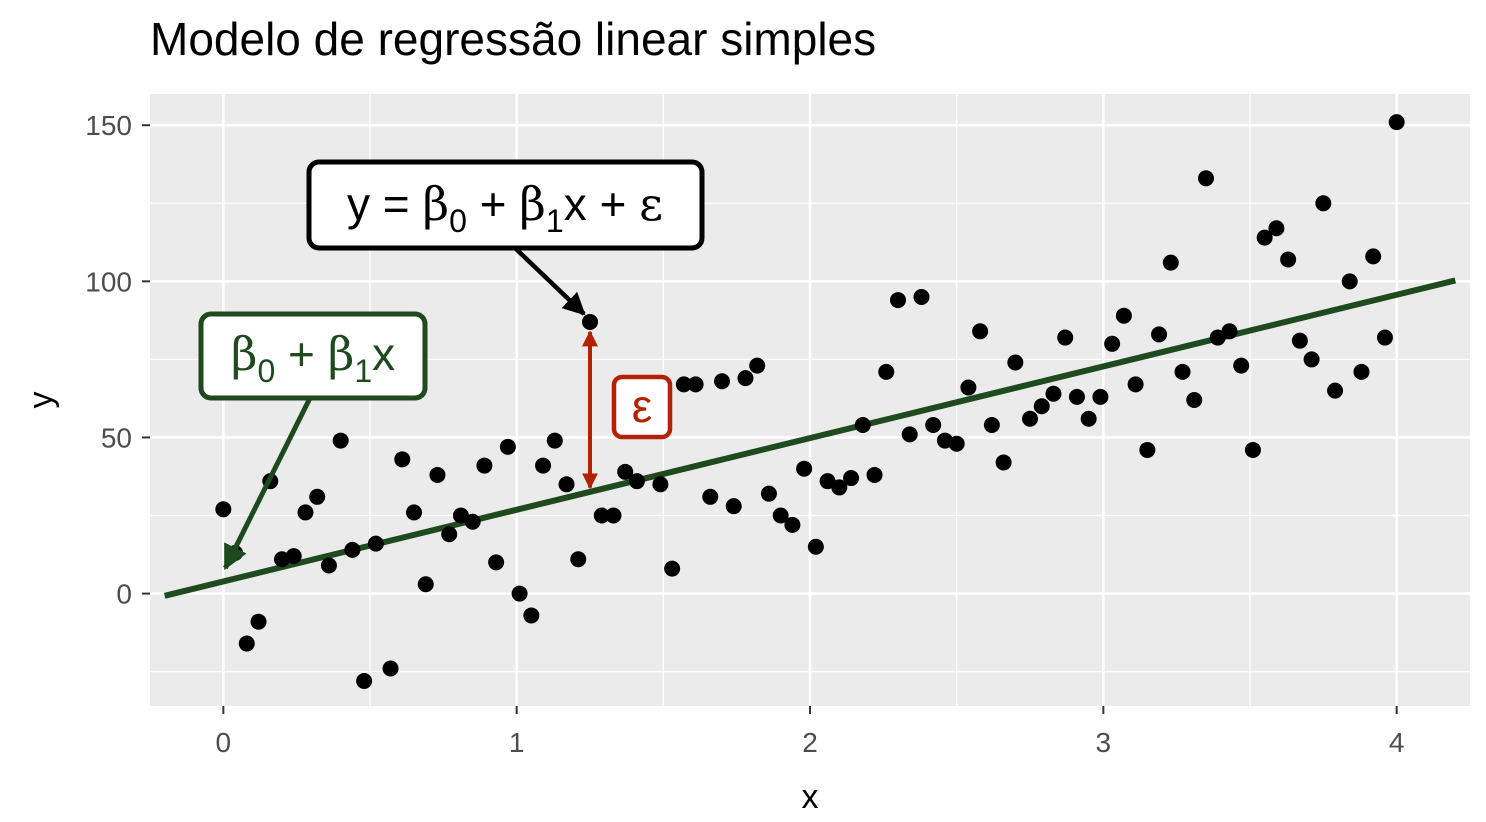 The height and width of the screenshot is (822, 1486). I want to click on y-tick-label: 50, so click(116, 437).